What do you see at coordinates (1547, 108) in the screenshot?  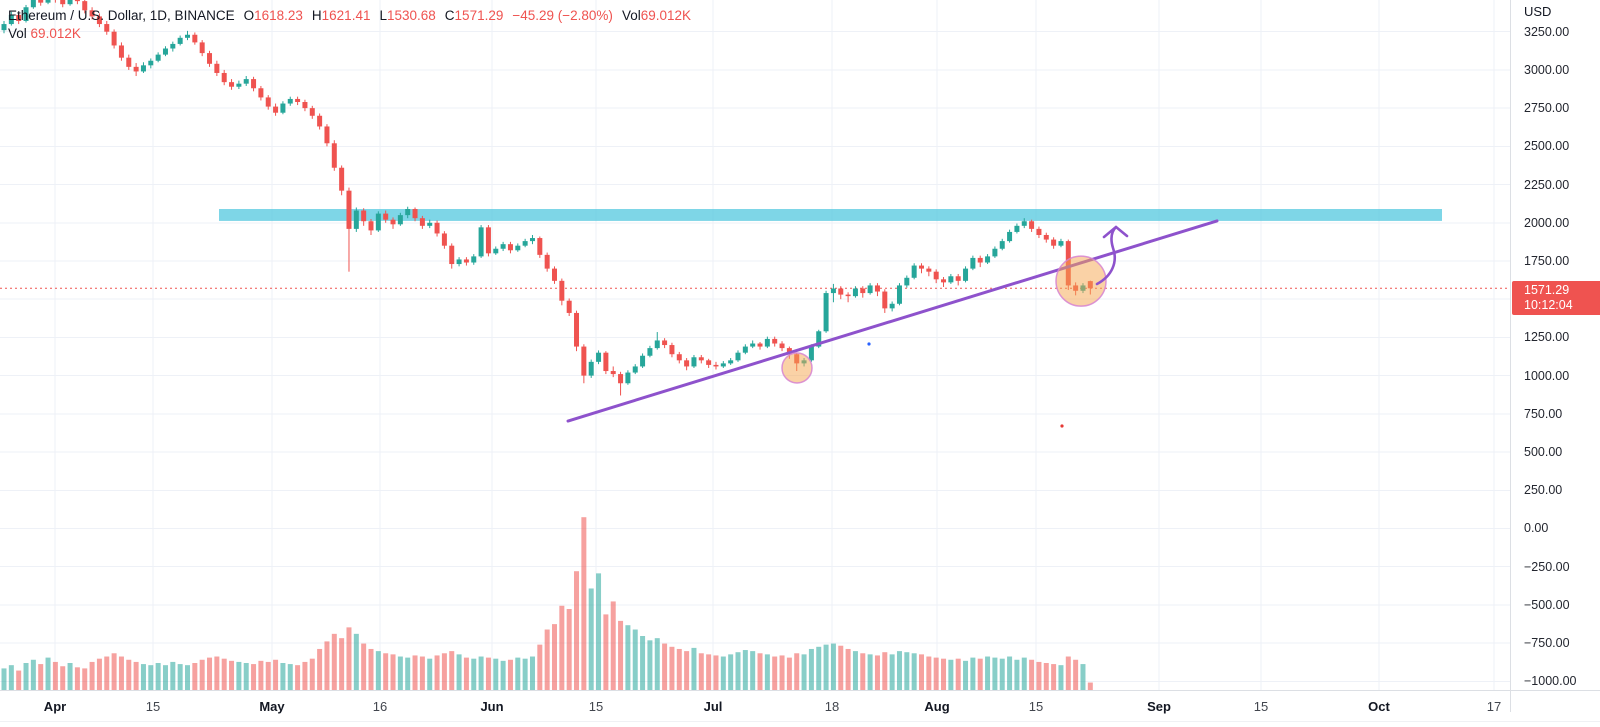 I see `price-tick-label: 2750.00` at bounding box center [1547, 108].